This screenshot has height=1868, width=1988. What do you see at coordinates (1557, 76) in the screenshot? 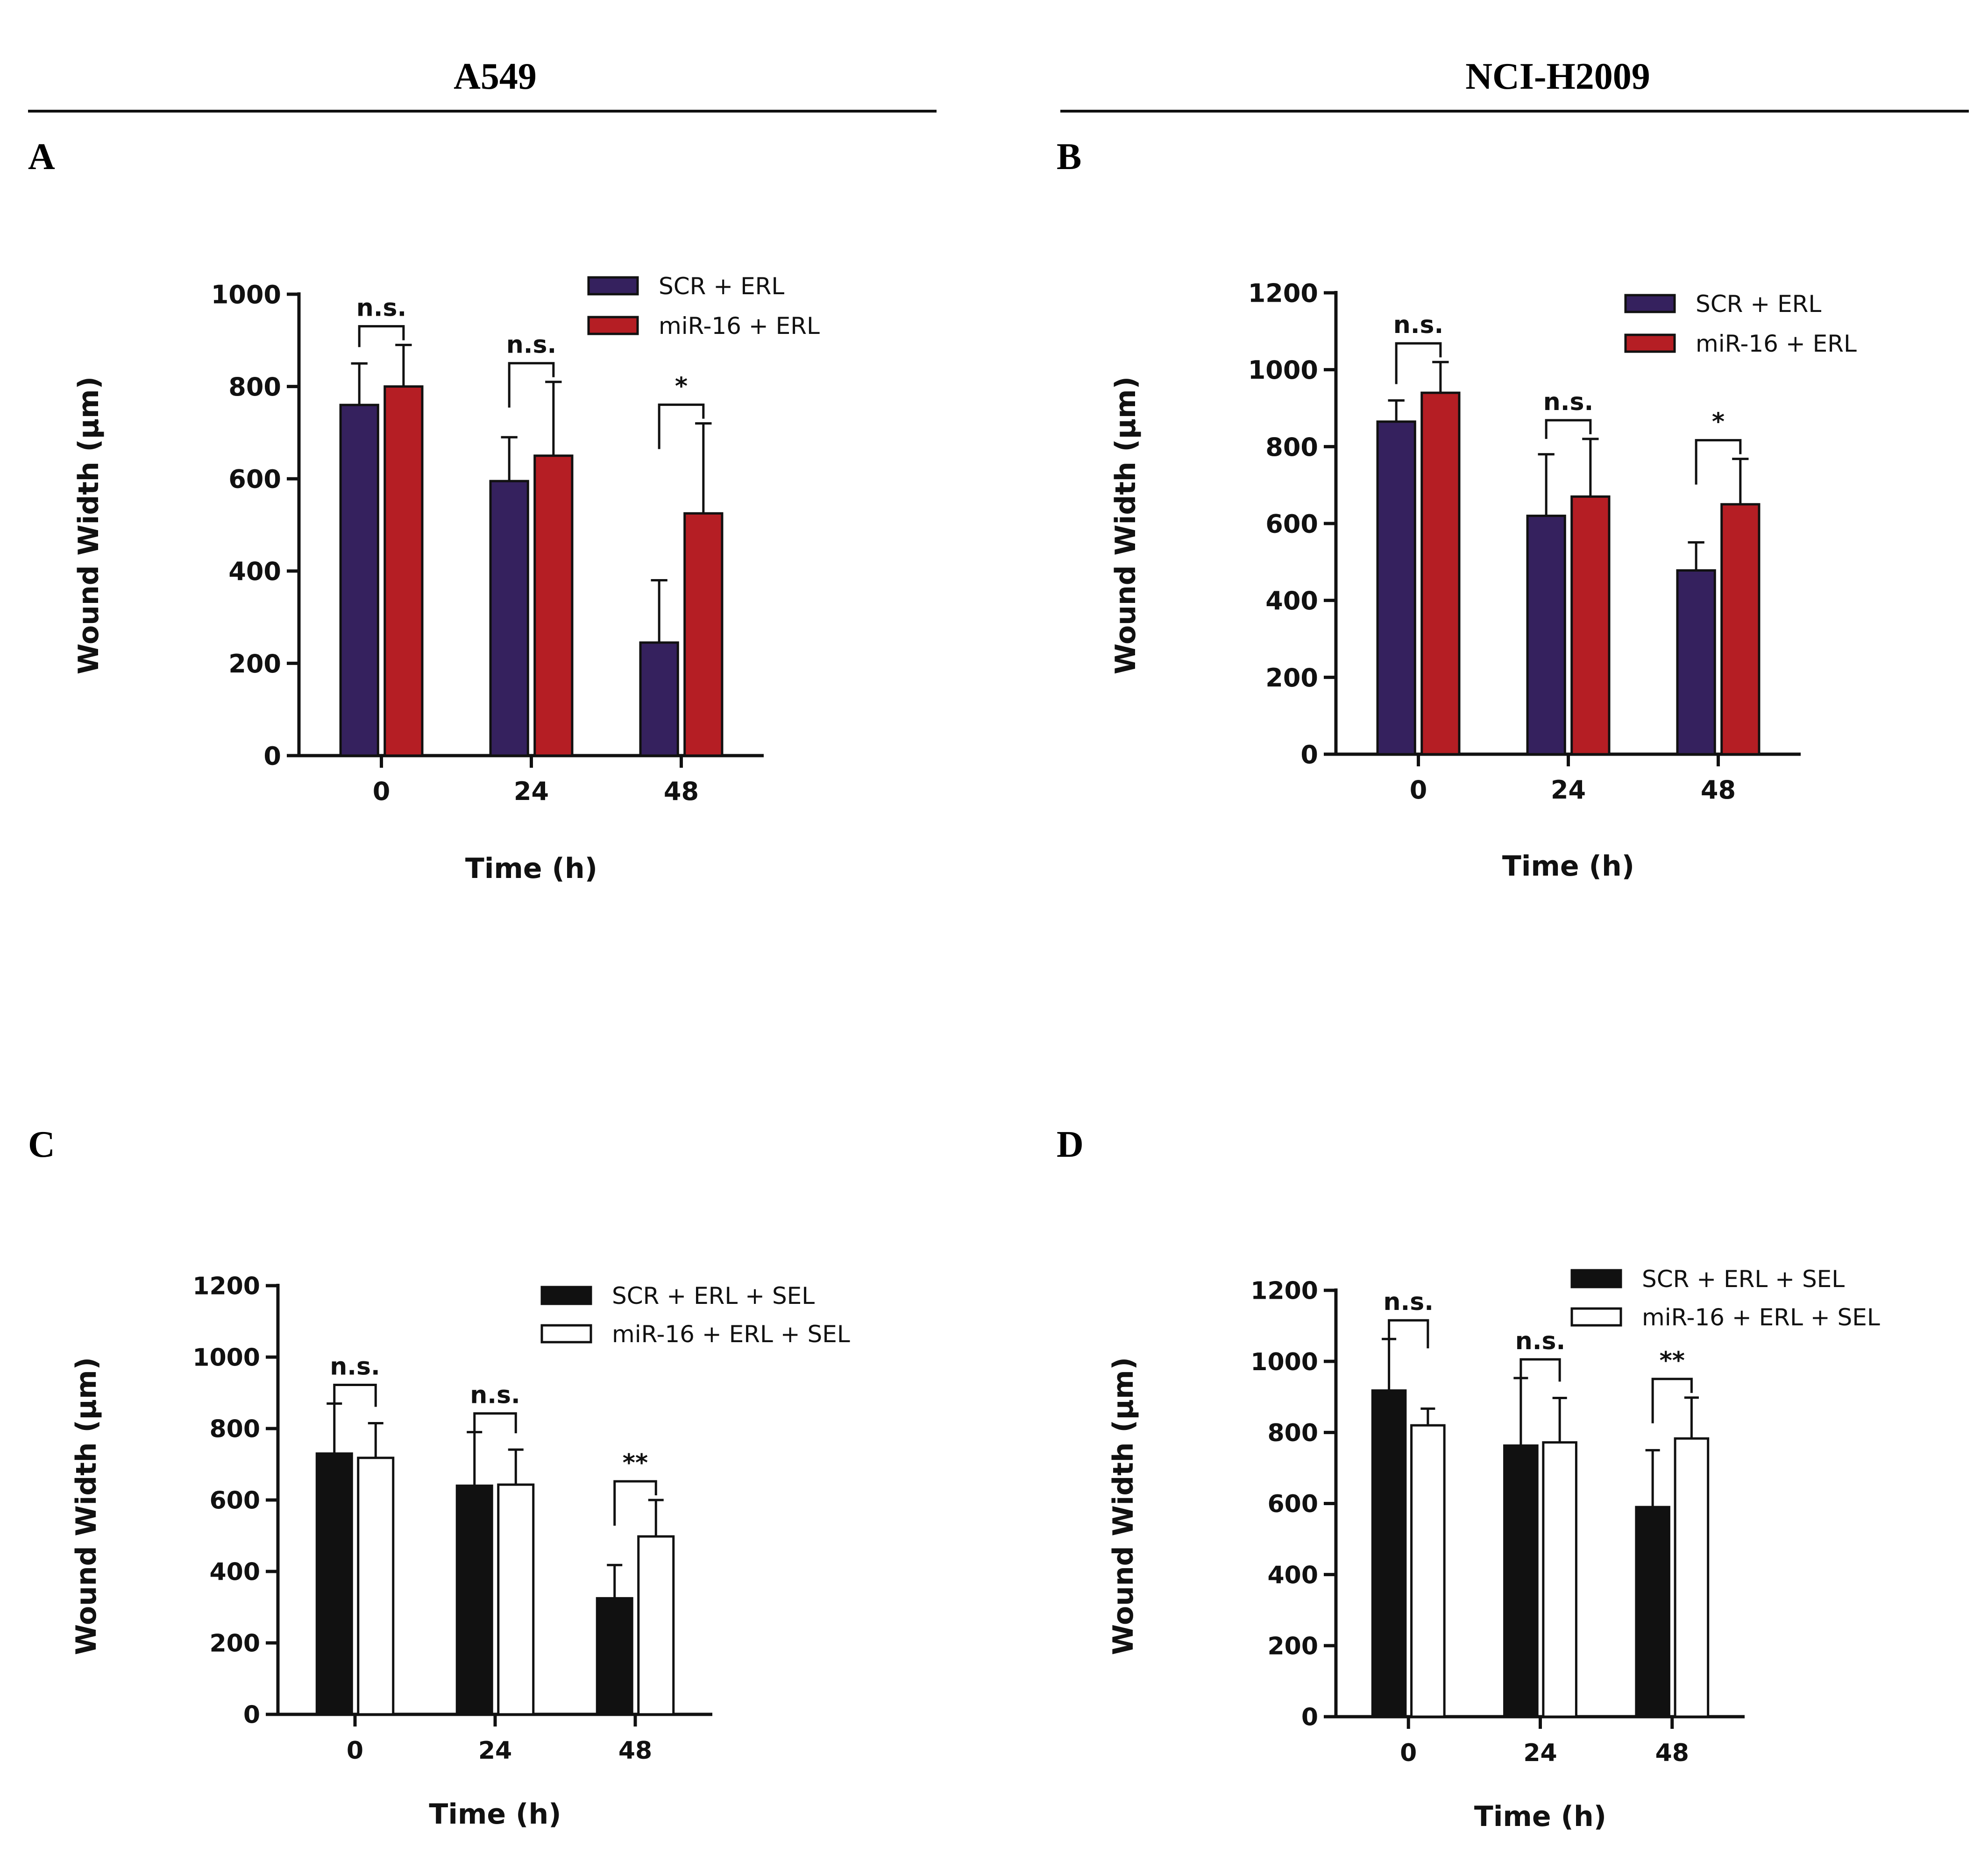
I see `column-title-nci-h2009: NCI-H2009` at bounding box center [1557, 76].